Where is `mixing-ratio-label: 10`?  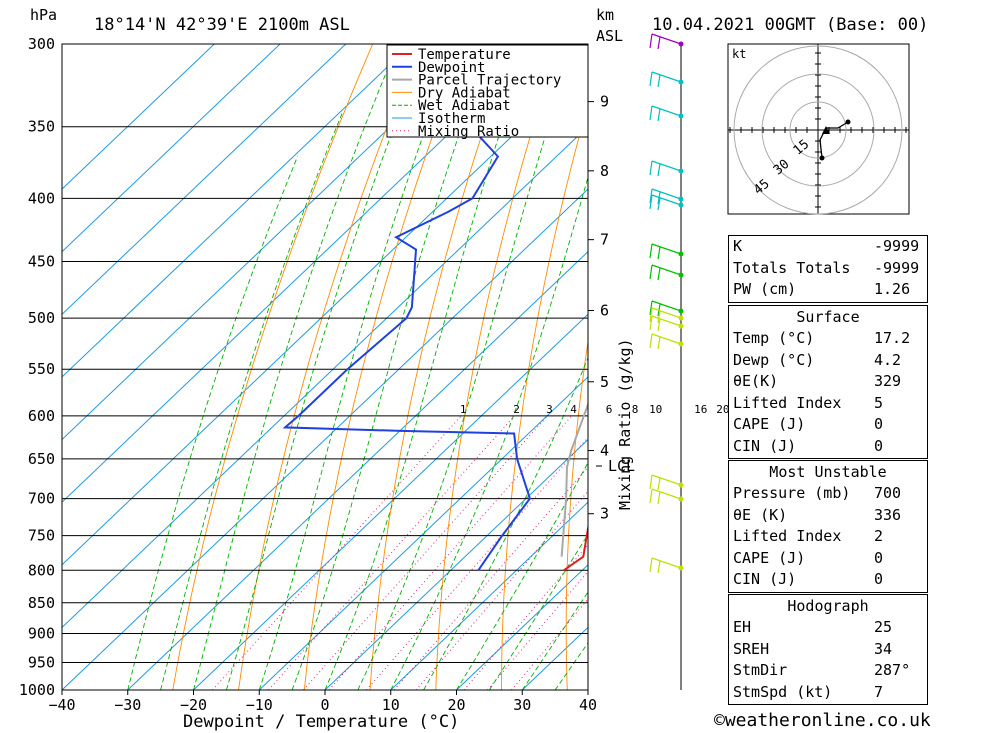 mixing-ratio-label: 10 is located at coordinates (655, 409).